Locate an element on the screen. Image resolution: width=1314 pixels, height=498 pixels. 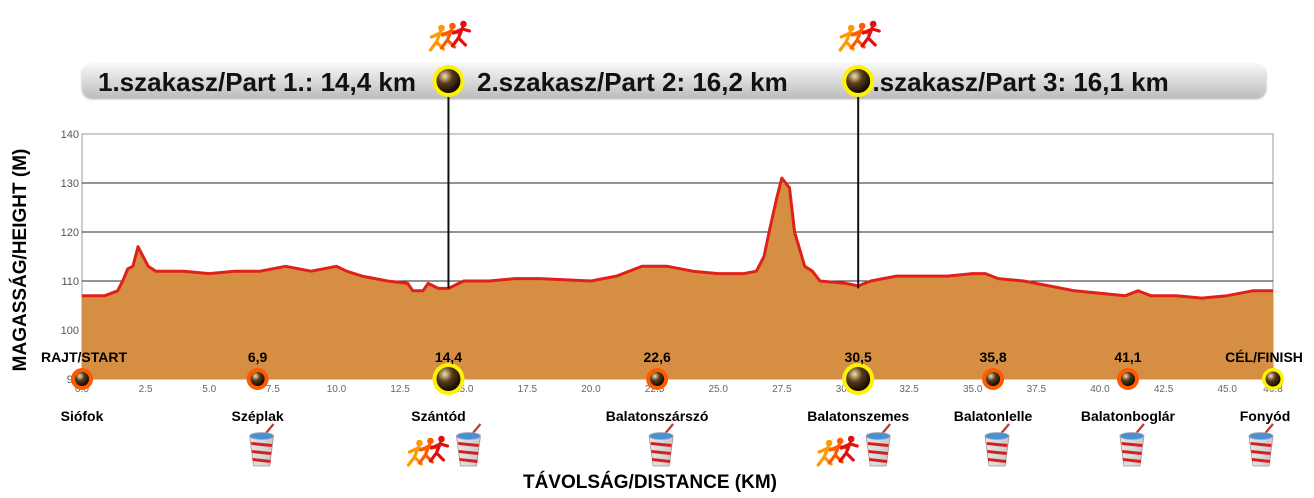
x-tick-label: 32.5 is located at coordinates (909, 389).